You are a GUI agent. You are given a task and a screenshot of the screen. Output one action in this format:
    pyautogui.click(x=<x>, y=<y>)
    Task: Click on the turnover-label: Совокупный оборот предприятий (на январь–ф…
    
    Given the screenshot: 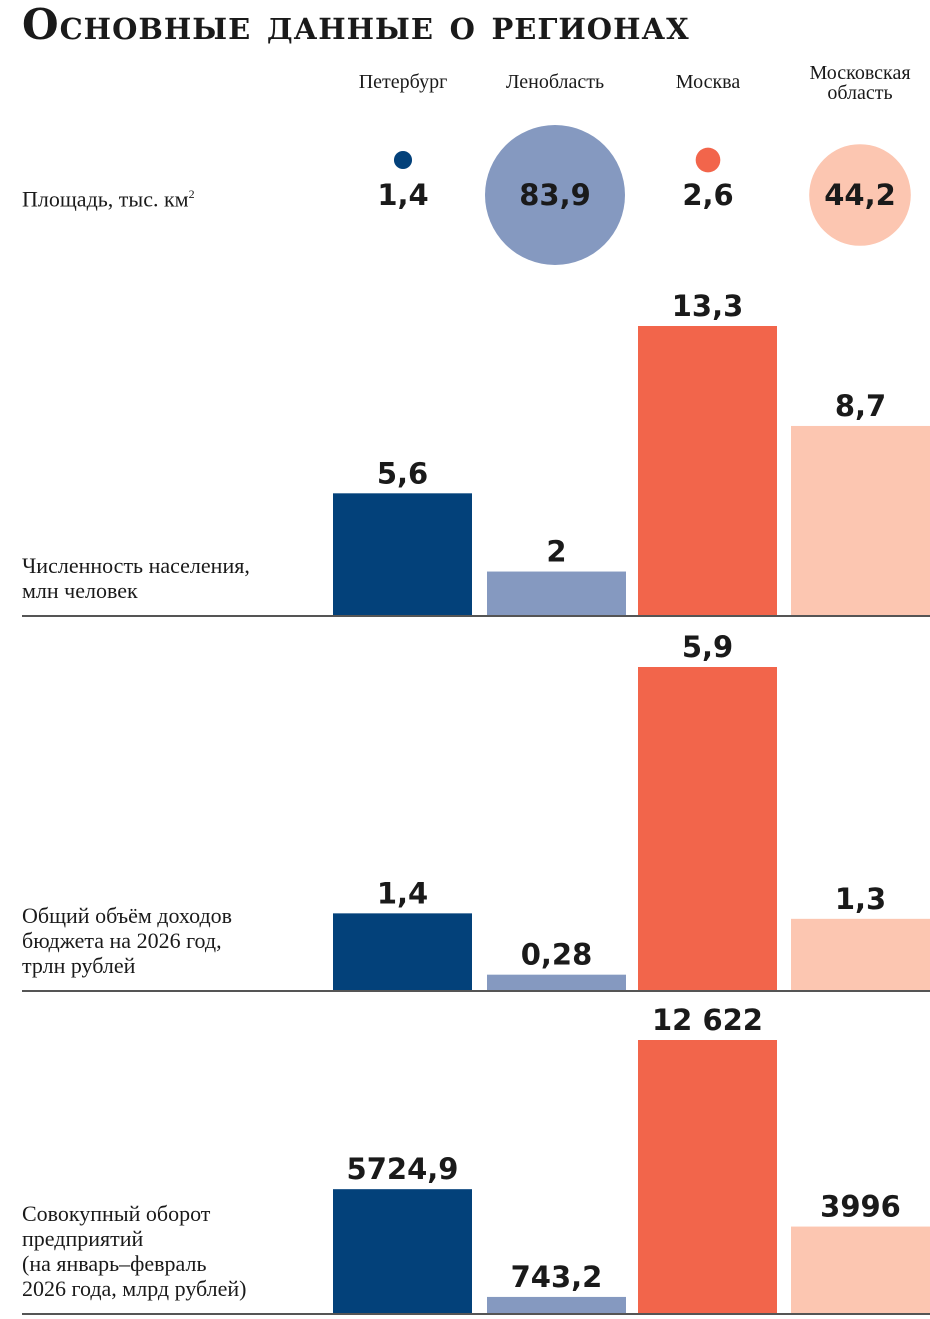 What is the action you would take?
    pyautogui.click(x=134, y=1251)
    